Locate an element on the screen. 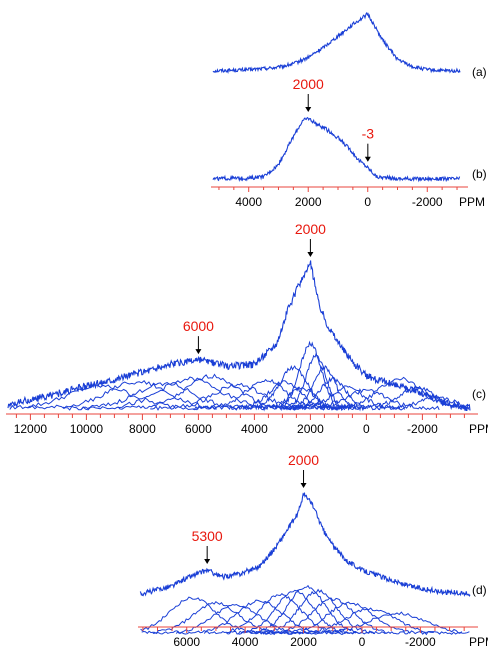  annotation-label: 5300 is located at coordinates (207, 536).